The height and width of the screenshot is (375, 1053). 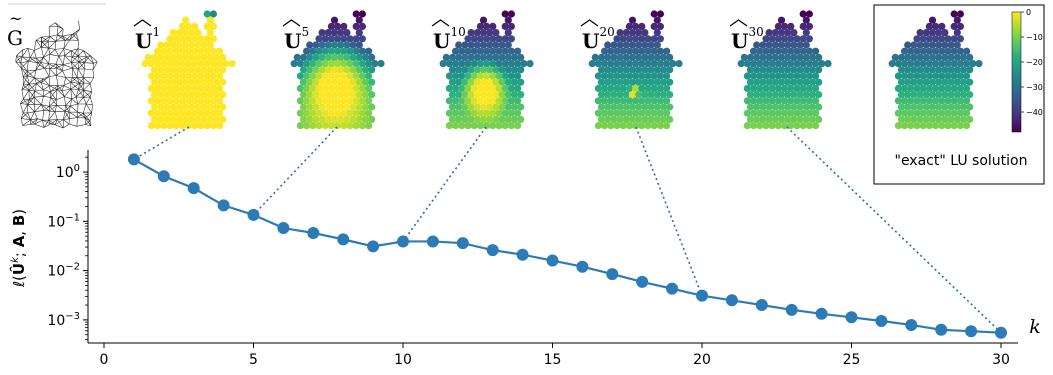 I want to click on colorbar-tick-label: −40, so click(x=1034, y=112).